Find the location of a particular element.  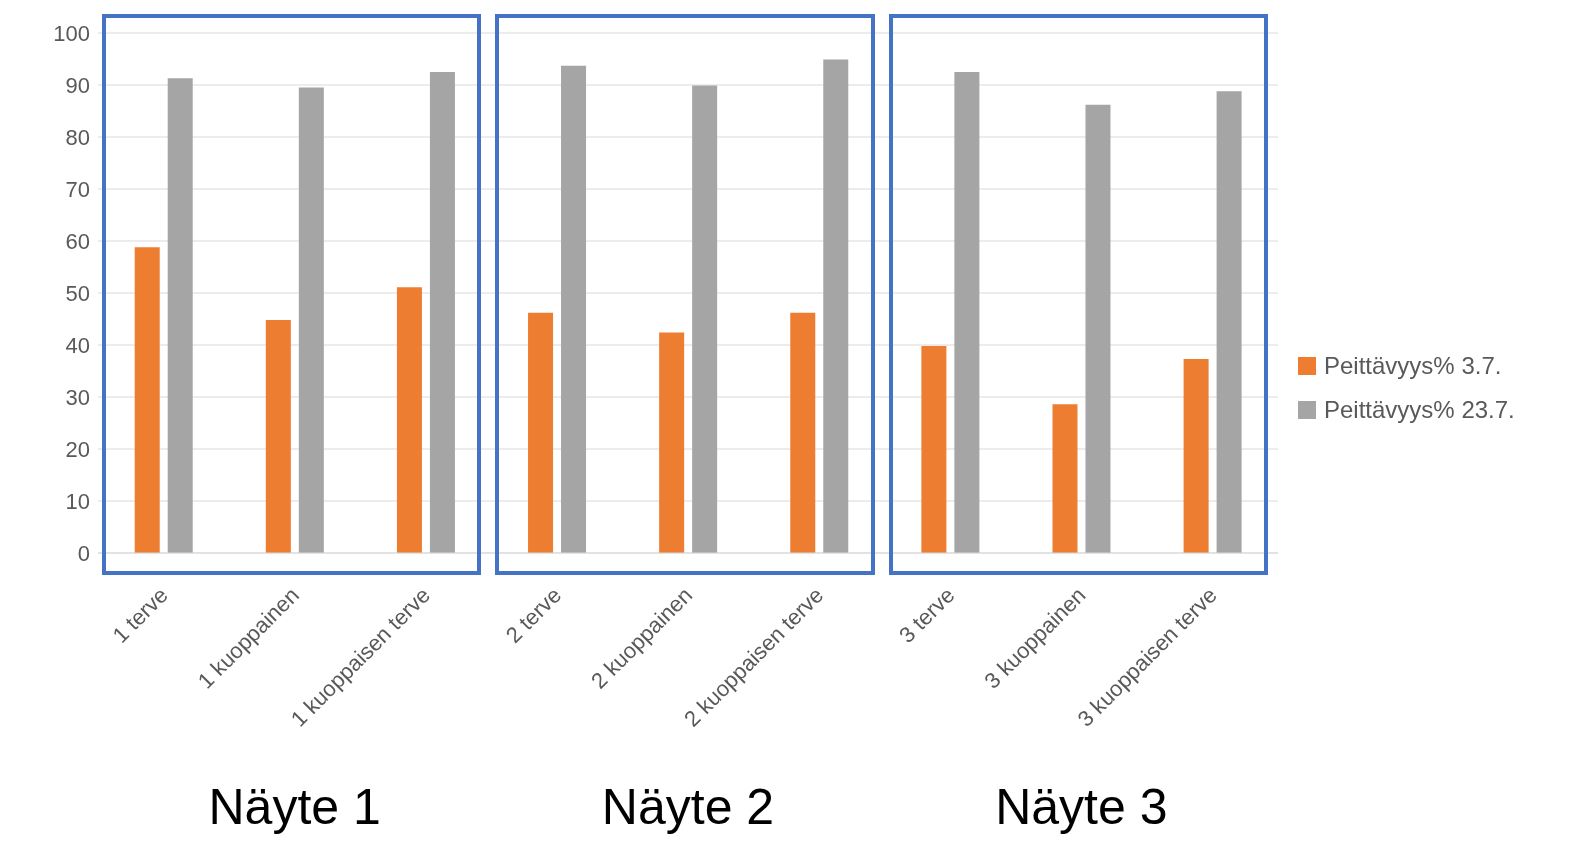

legend-label: Peittävyys% 3.7. is located at coordinates (1413, 366).